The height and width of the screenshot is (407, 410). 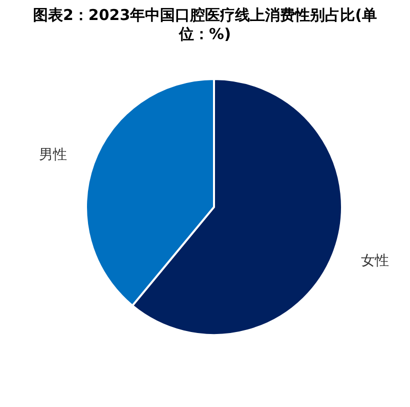 What do you see at coordinates (53, 155) in the screenshot?
I see `slice-label: 男性` at bounding box center [53, 155].